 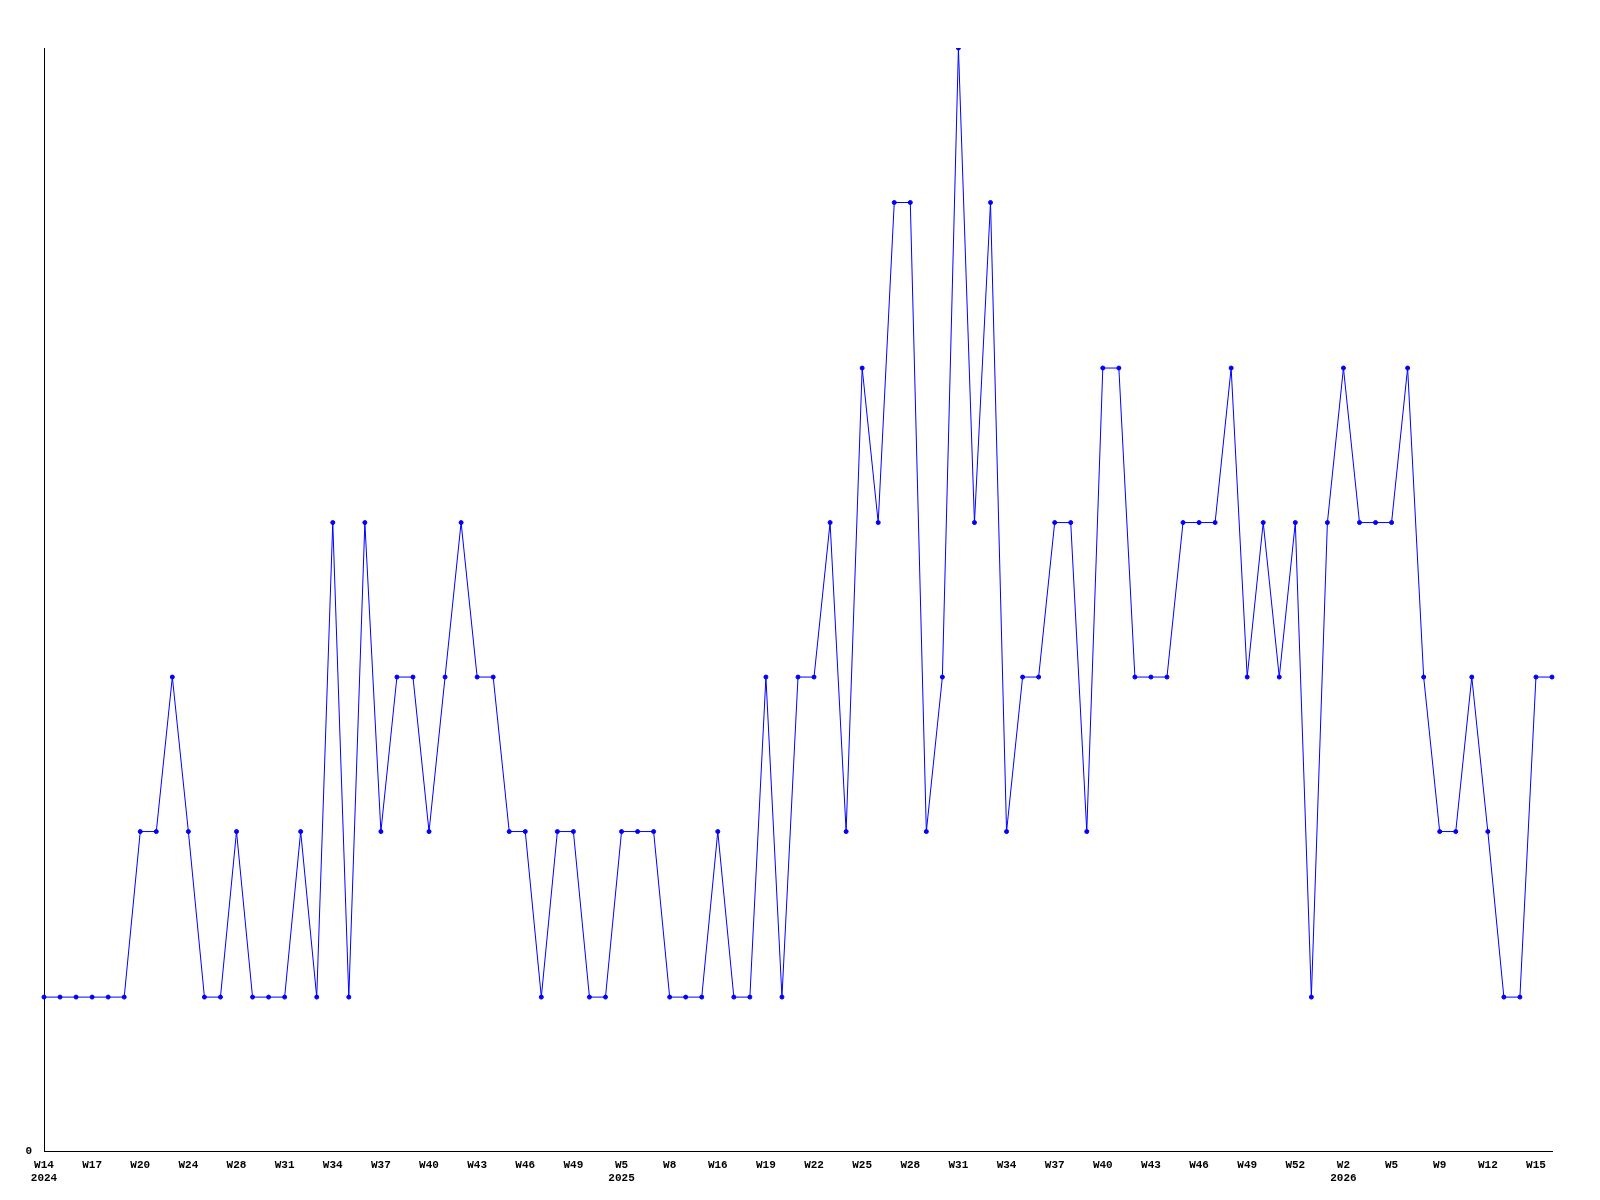 What do you see at coordinates (766, 1164) in the screenshot?
I see `x-tick-label: W19` at bounding box center [766, 1164].